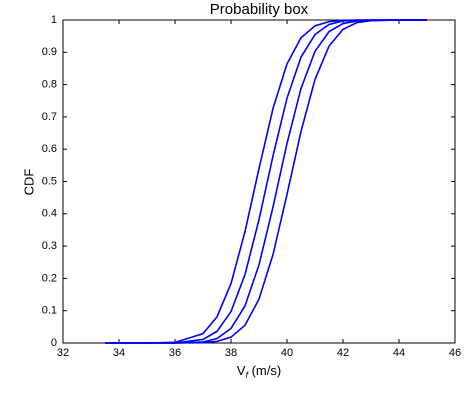  I want to click on x-tick-label: 38, so click(231, 353).